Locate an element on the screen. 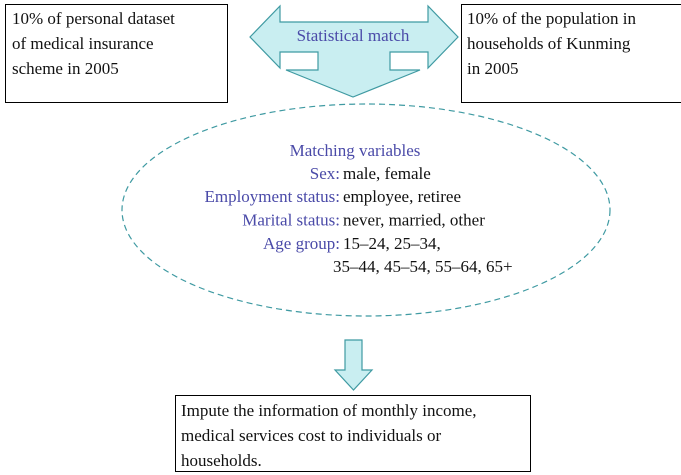 The image size is (681, 475). right-box-line: 10% of the population in is located at coordinates (552, 18).